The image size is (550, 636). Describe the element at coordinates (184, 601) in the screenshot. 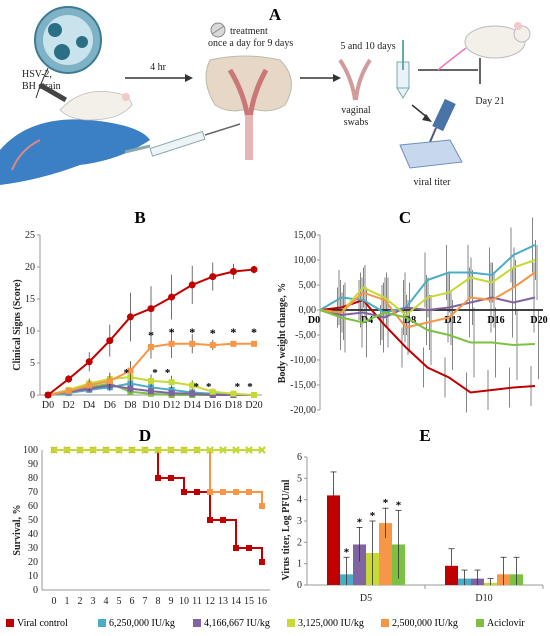

I see `x-tick-label: 10` at that location.